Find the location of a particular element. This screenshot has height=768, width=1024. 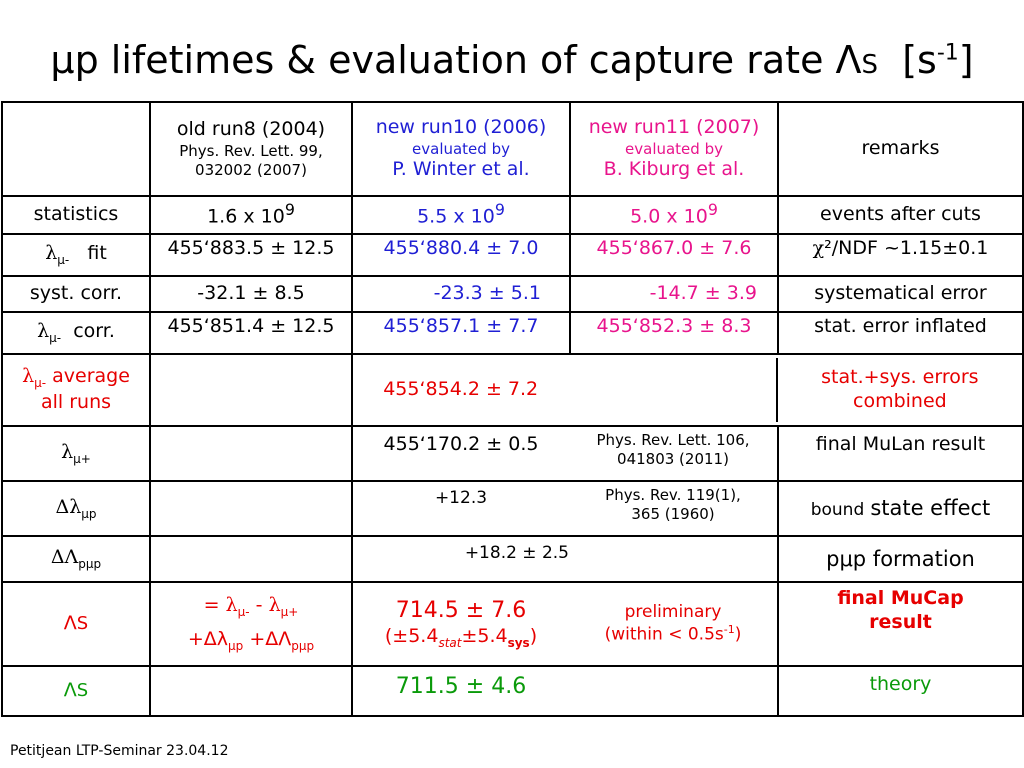

header-run8-title: old run8 (2004) is located at coordinates (251, 129).